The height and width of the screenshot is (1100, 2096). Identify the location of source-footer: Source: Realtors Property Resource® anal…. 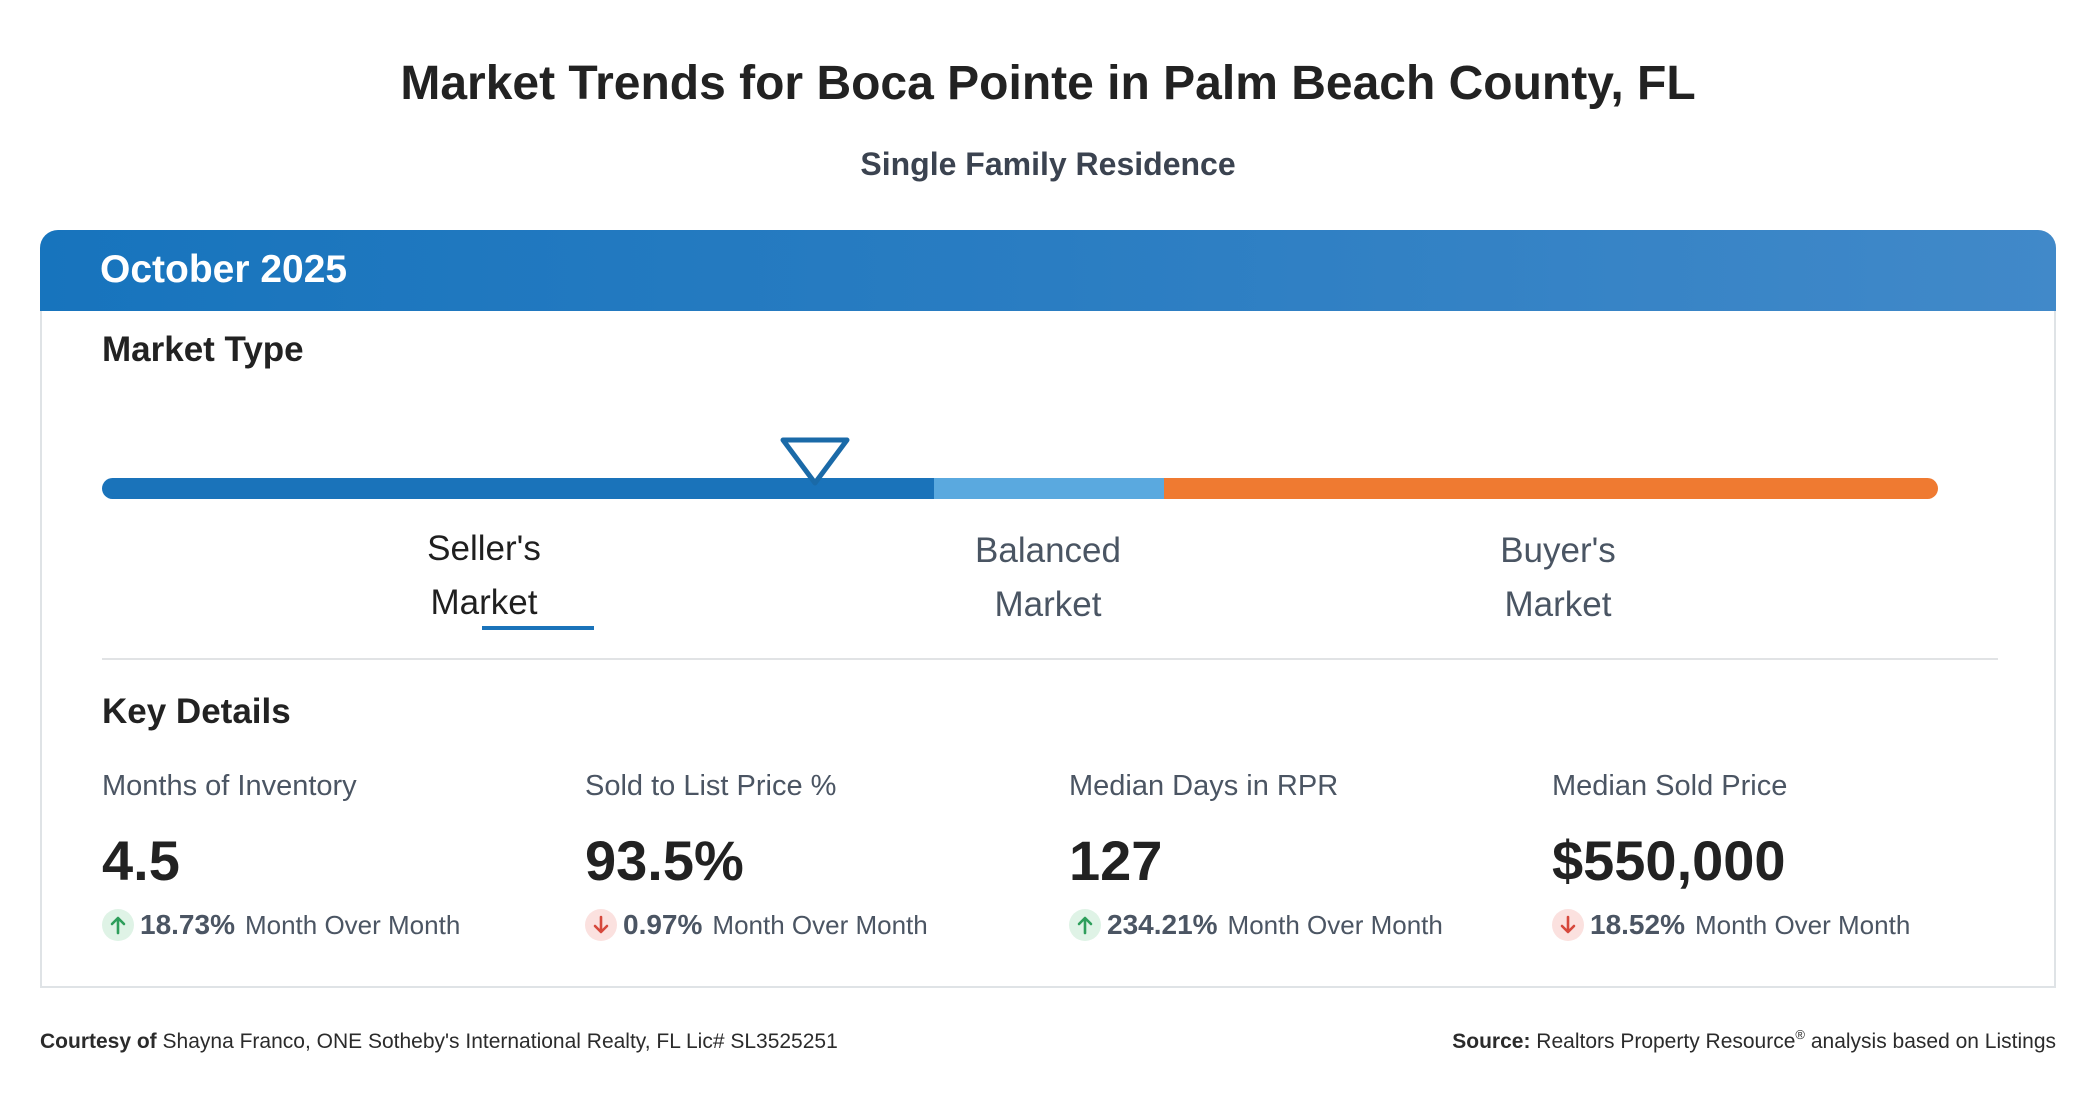
(1754, 1040).